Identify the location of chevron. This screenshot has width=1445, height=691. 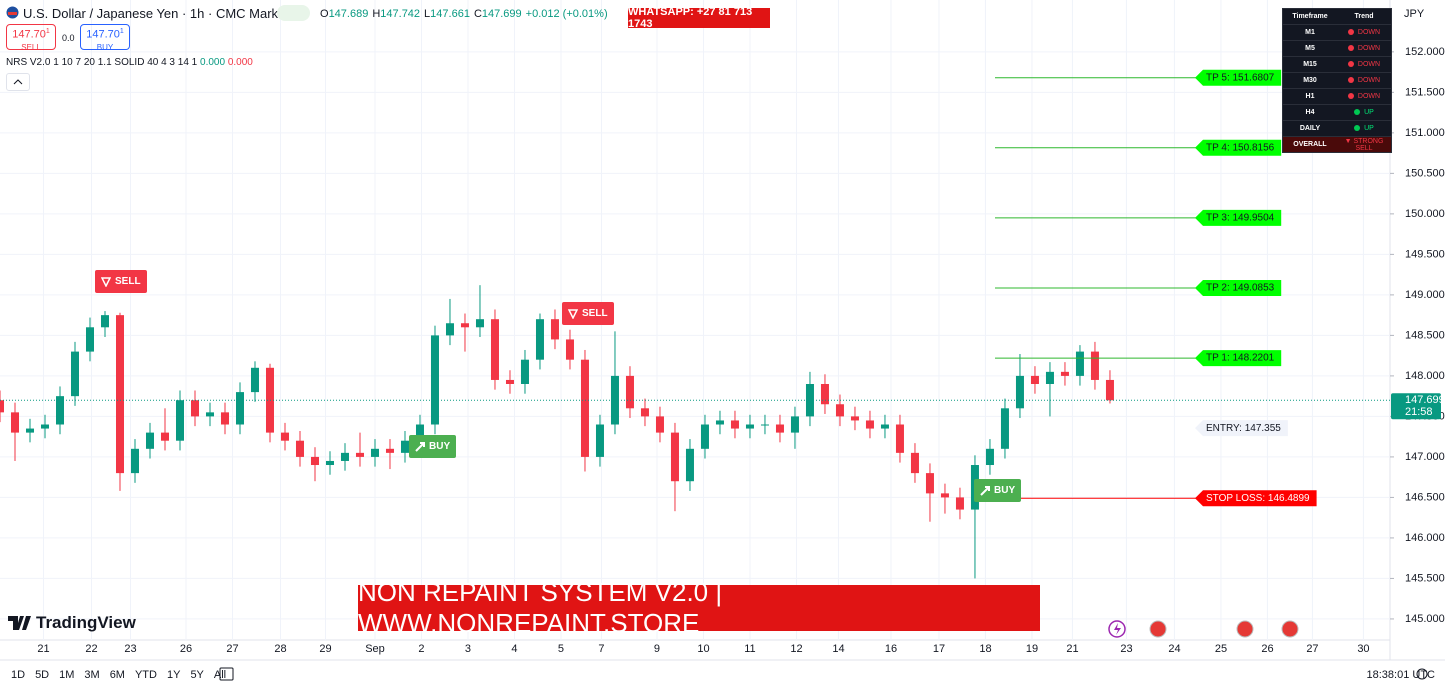
(18, 82).